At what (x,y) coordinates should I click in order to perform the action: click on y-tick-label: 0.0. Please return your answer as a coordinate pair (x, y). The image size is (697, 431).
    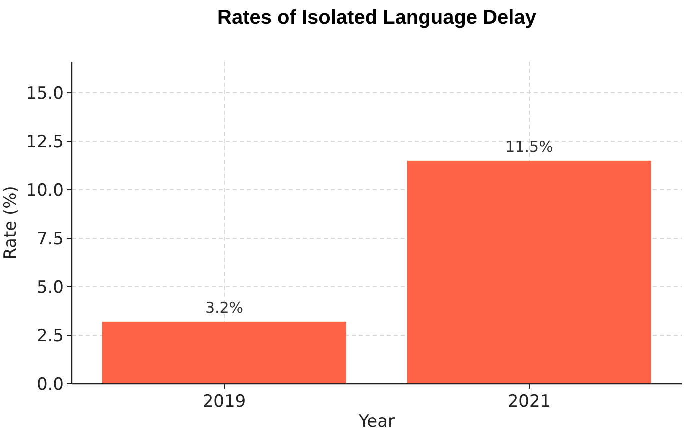
    Looking at the image, I should click on (50, 384).